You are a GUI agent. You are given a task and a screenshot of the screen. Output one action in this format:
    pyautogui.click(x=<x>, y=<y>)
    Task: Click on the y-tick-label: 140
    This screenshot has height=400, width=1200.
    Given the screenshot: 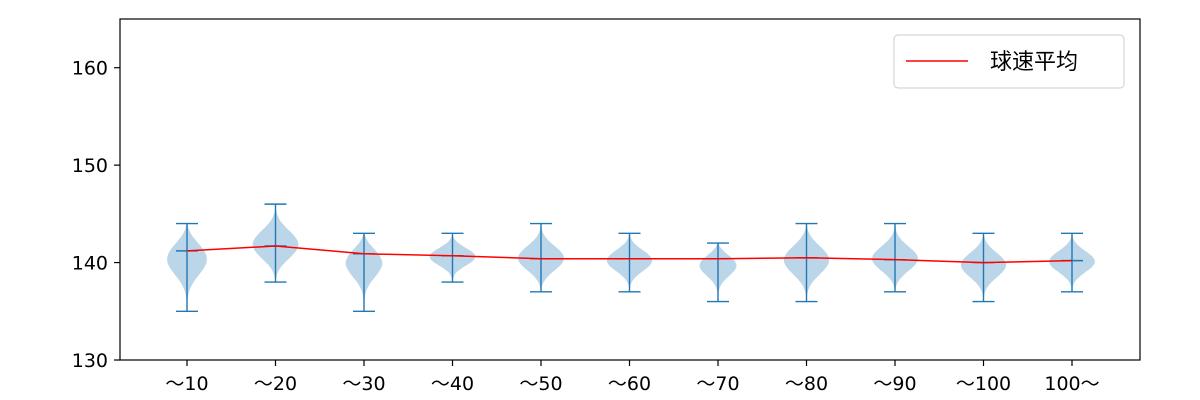 What is the action you would take?
    pyautogui.click(x=90, y=264)
    